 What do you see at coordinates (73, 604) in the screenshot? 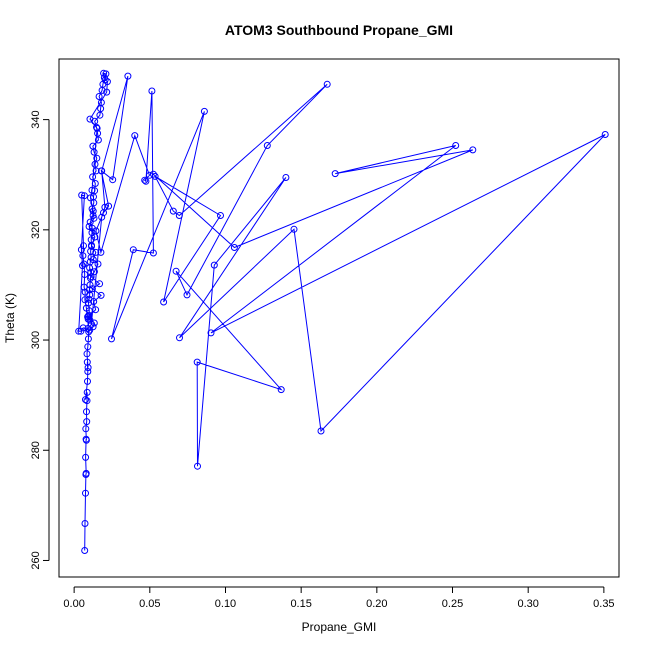
I see `x-tick-label: 0.00` at bounding box center [73, 604].